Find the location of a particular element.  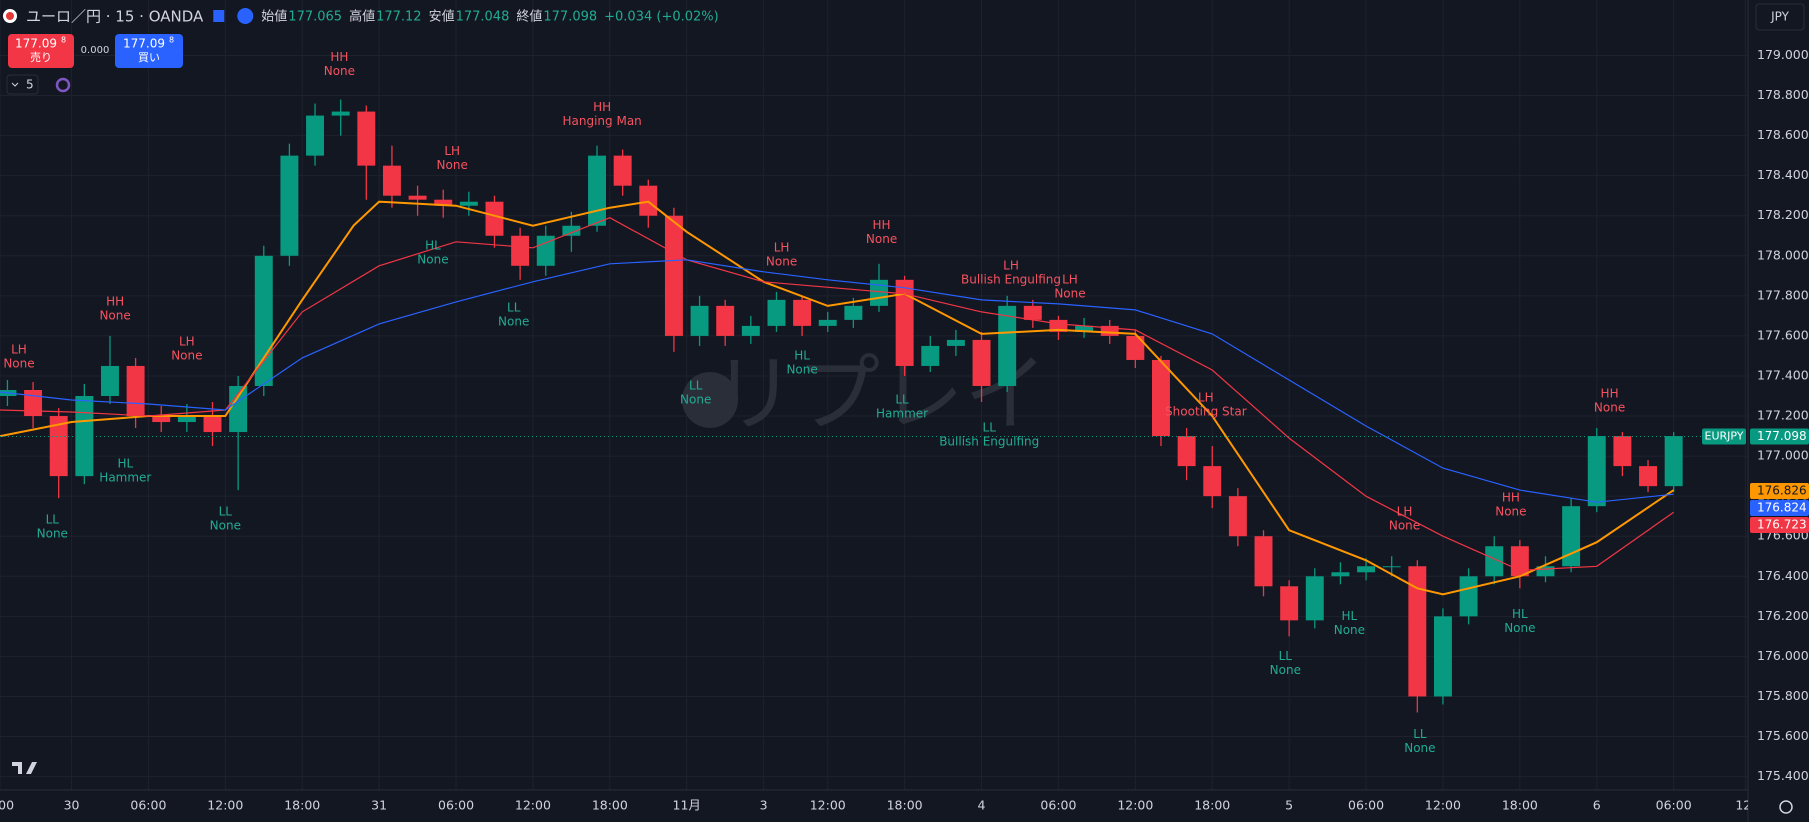

x-tick-label: 3 is located at coordinates (764, 805).